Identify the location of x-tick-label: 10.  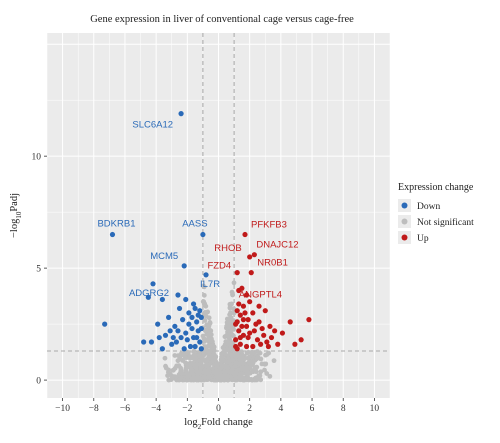
(375, 409).